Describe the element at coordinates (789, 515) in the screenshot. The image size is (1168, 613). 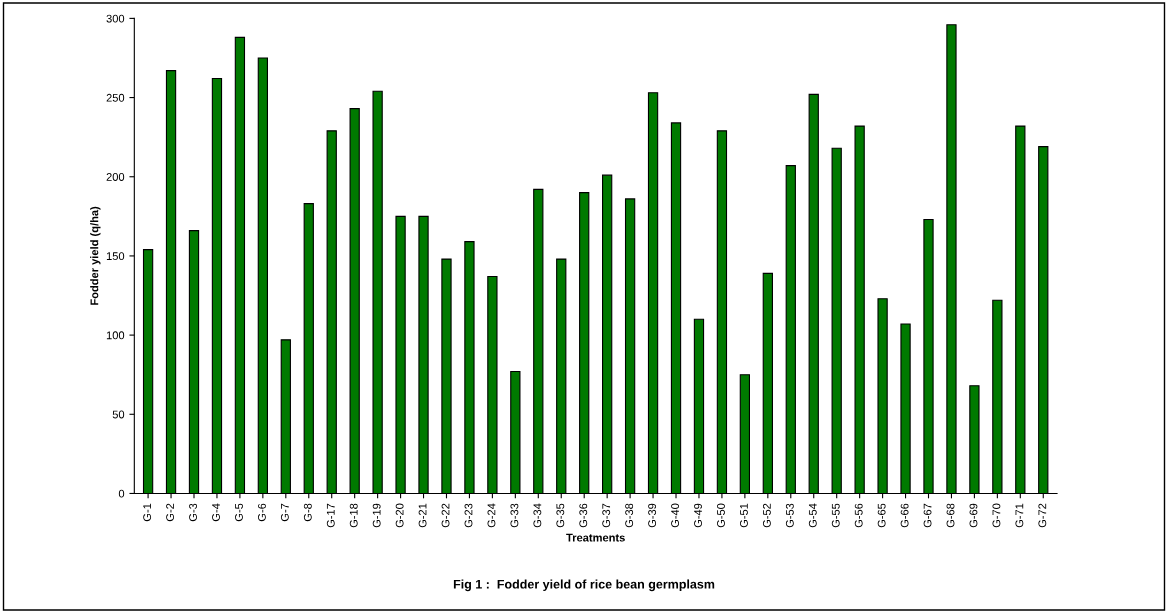
I see `x-tick-label: G-53` at that location.